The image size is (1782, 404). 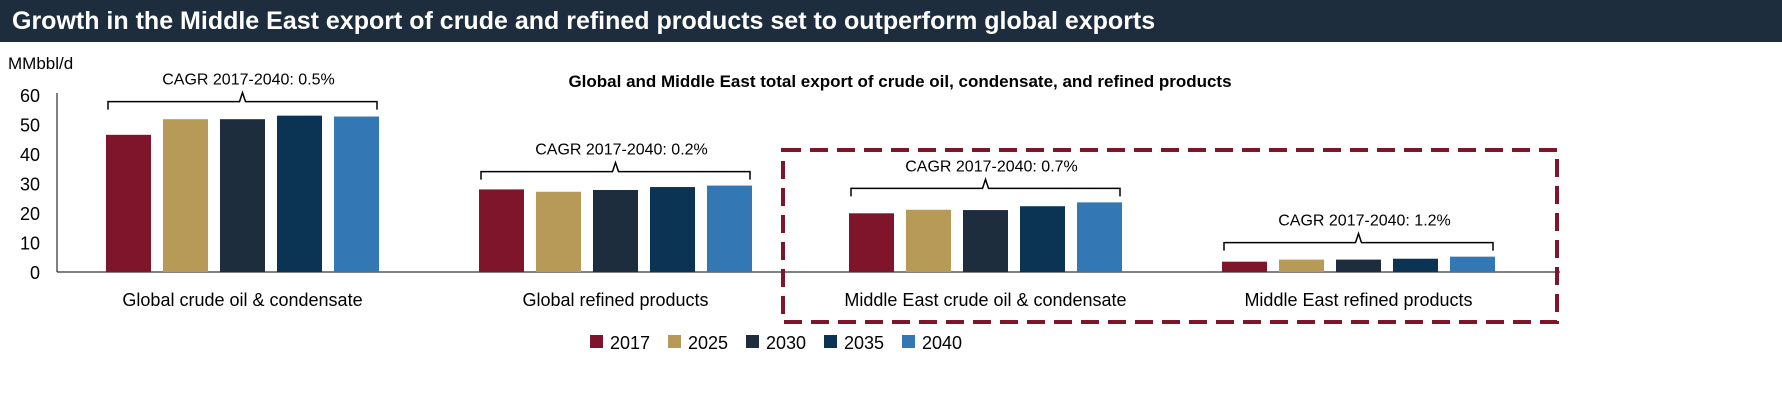 I want to click on cagr-annotation: CAGR 2017-2040: 0.5%, so click(x=248, y=80).